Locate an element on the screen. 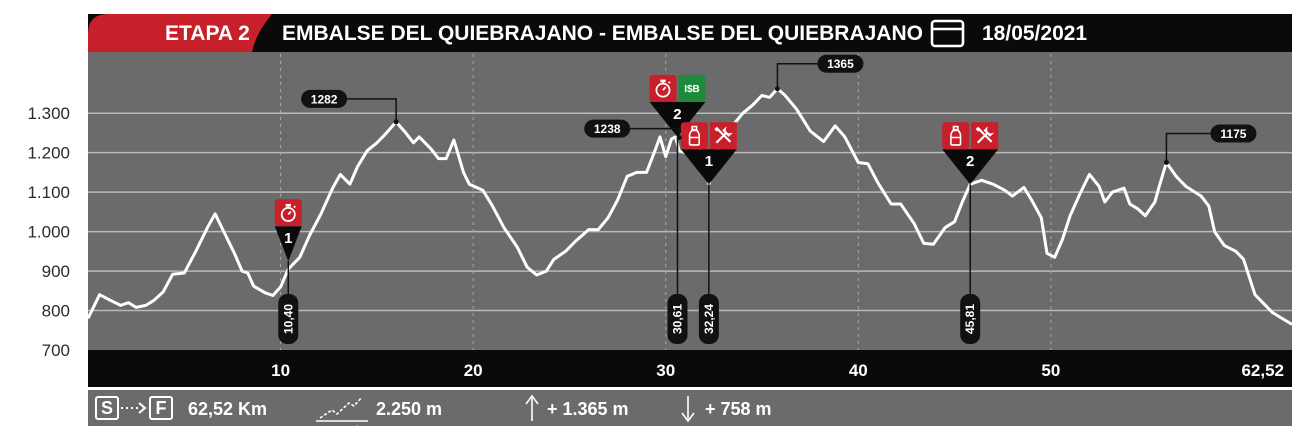 The width and height of the screenshot is (1309, 445). stats-background is located at coordinates (690, 408).